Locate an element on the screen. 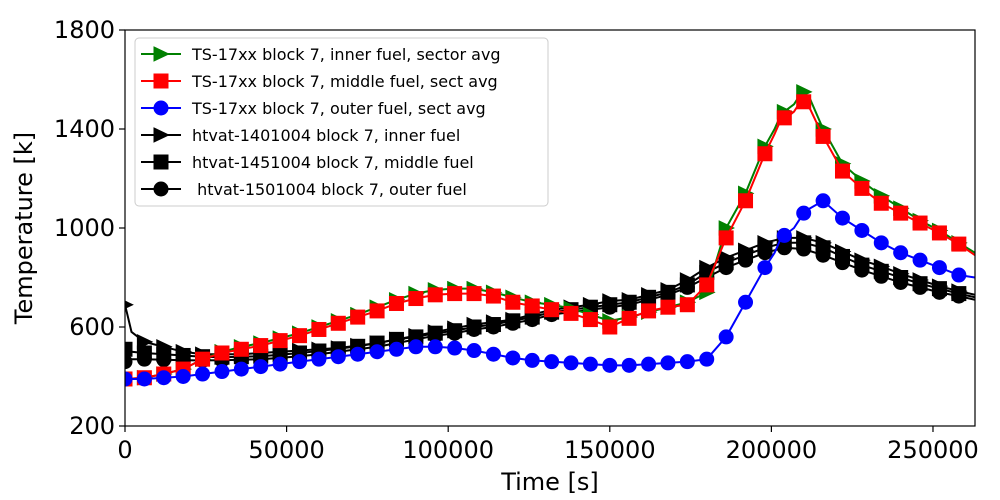  y-tick-label: 200 is located at coordinates (92, 426).